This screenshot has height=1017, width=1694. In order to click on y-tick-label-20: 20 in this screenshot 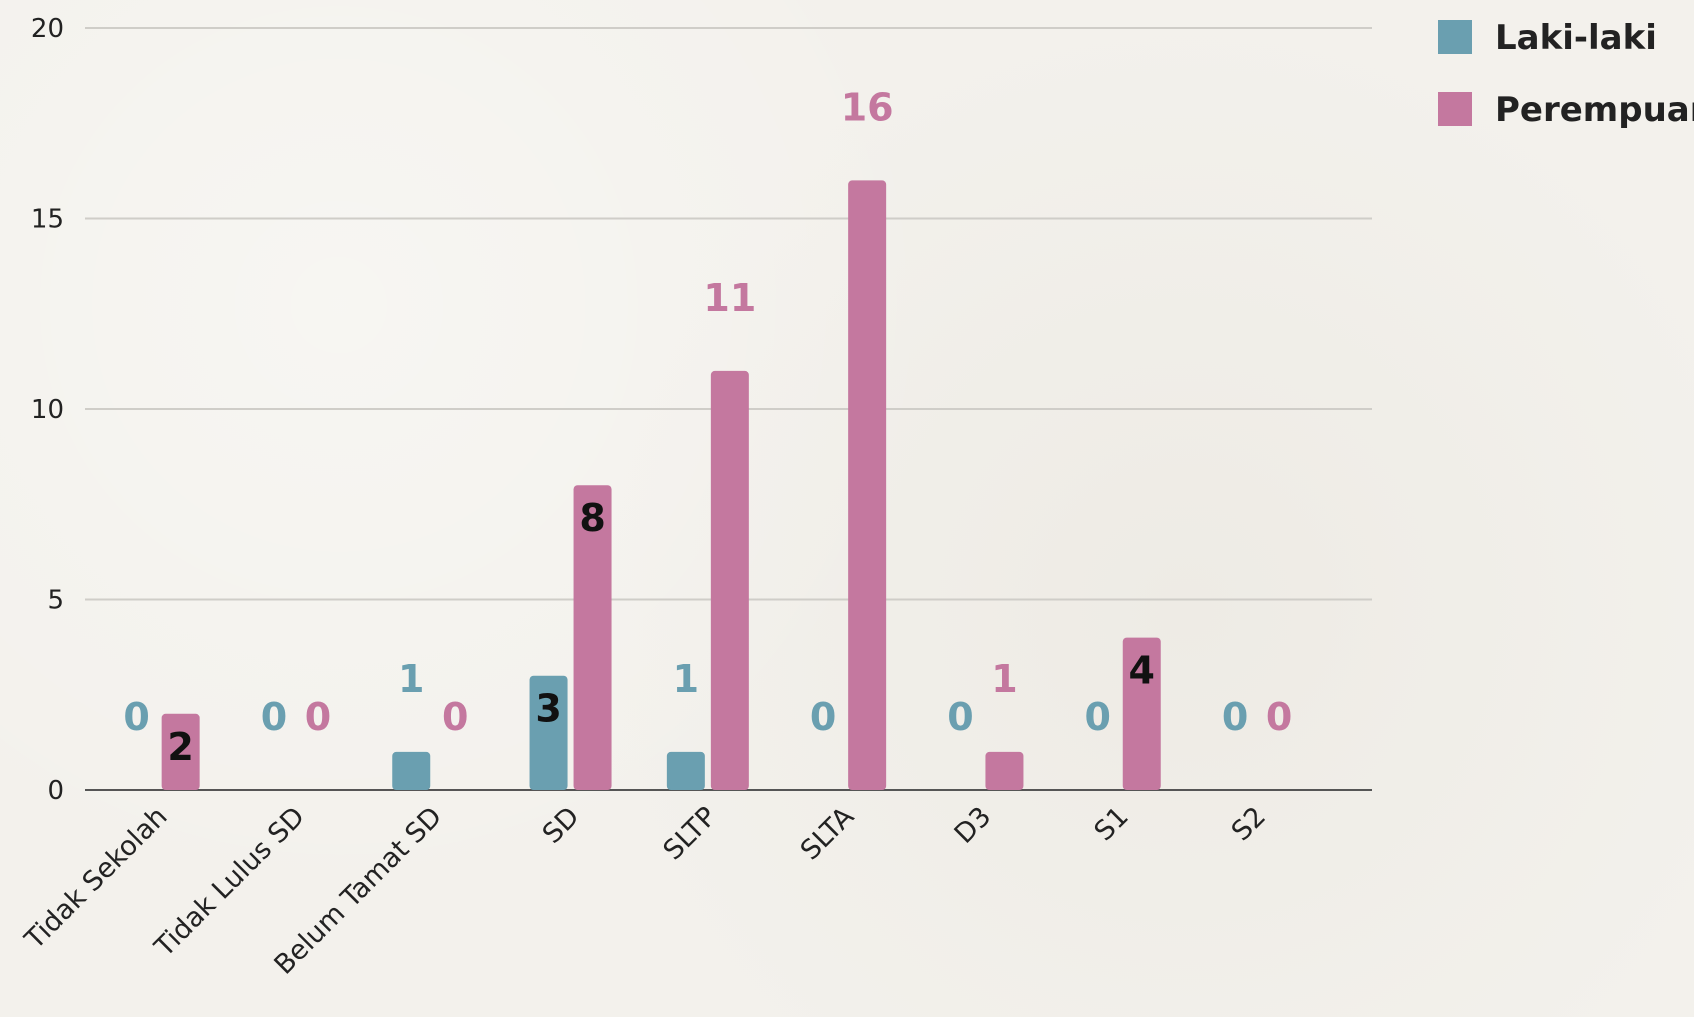, I will do `click(47, 29)`.